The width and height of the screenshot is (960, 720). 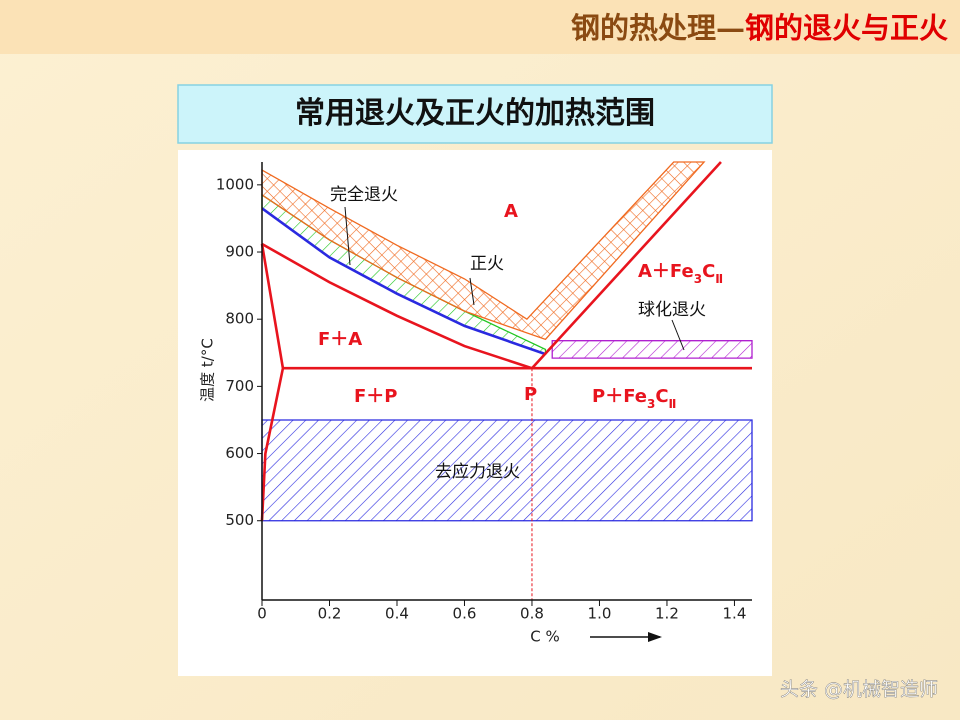 What do you see at coordinates (239, 386) in the screenshot?
I see `y-tick-label: 700` at bounding box center [239, 386].